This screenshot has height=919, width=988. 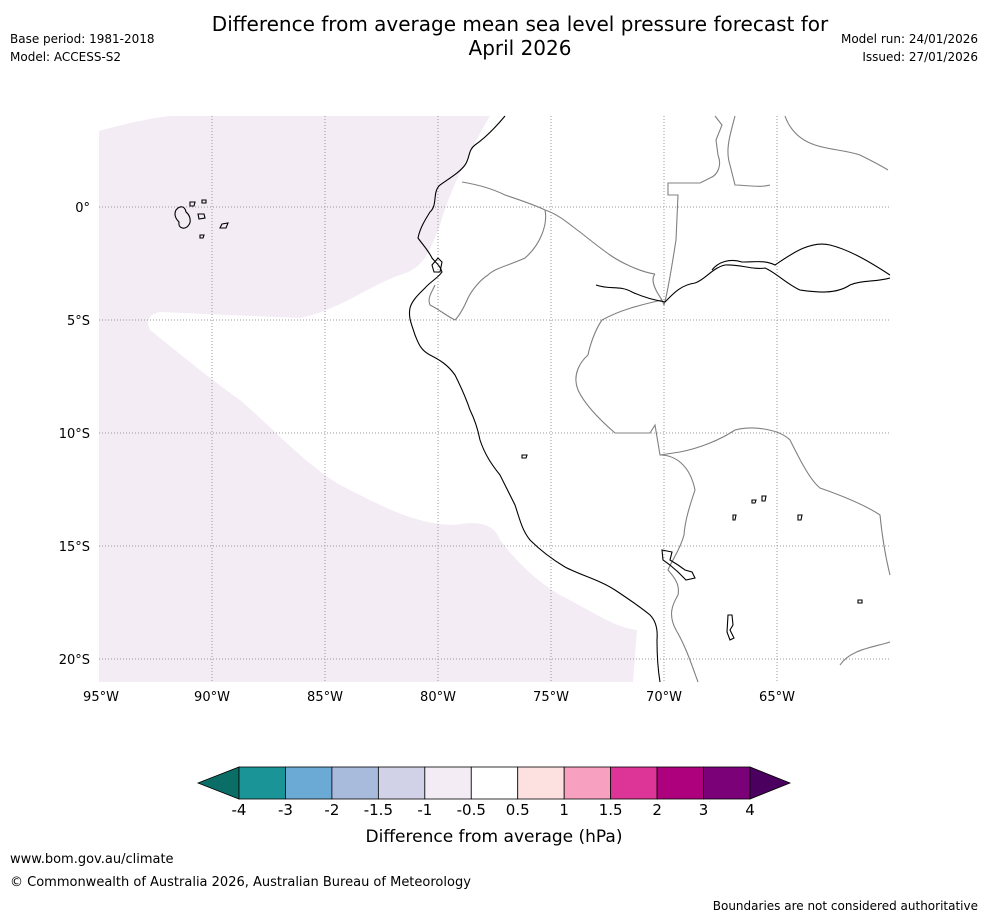 I want to click on meta-left: Base period: 1981-2018 Model: ACCESS-S2, so click(x=82, y=49).